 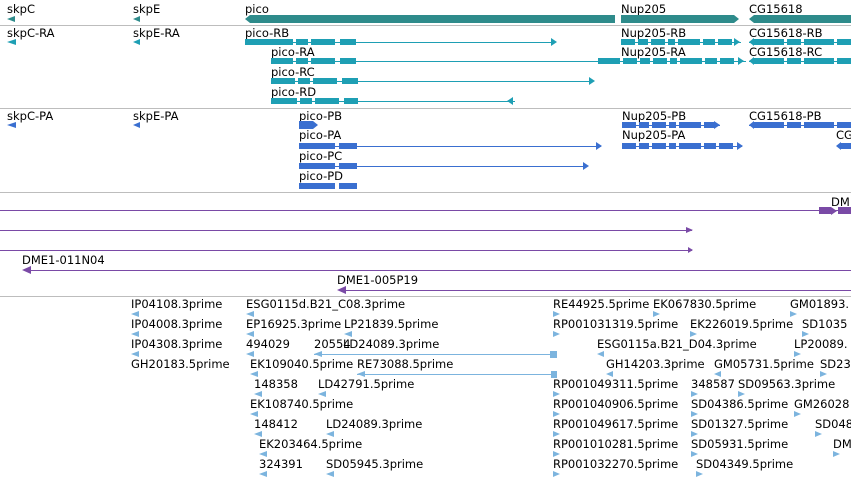 I want to click on est-label: GM01893., so click(x=820, y=304).